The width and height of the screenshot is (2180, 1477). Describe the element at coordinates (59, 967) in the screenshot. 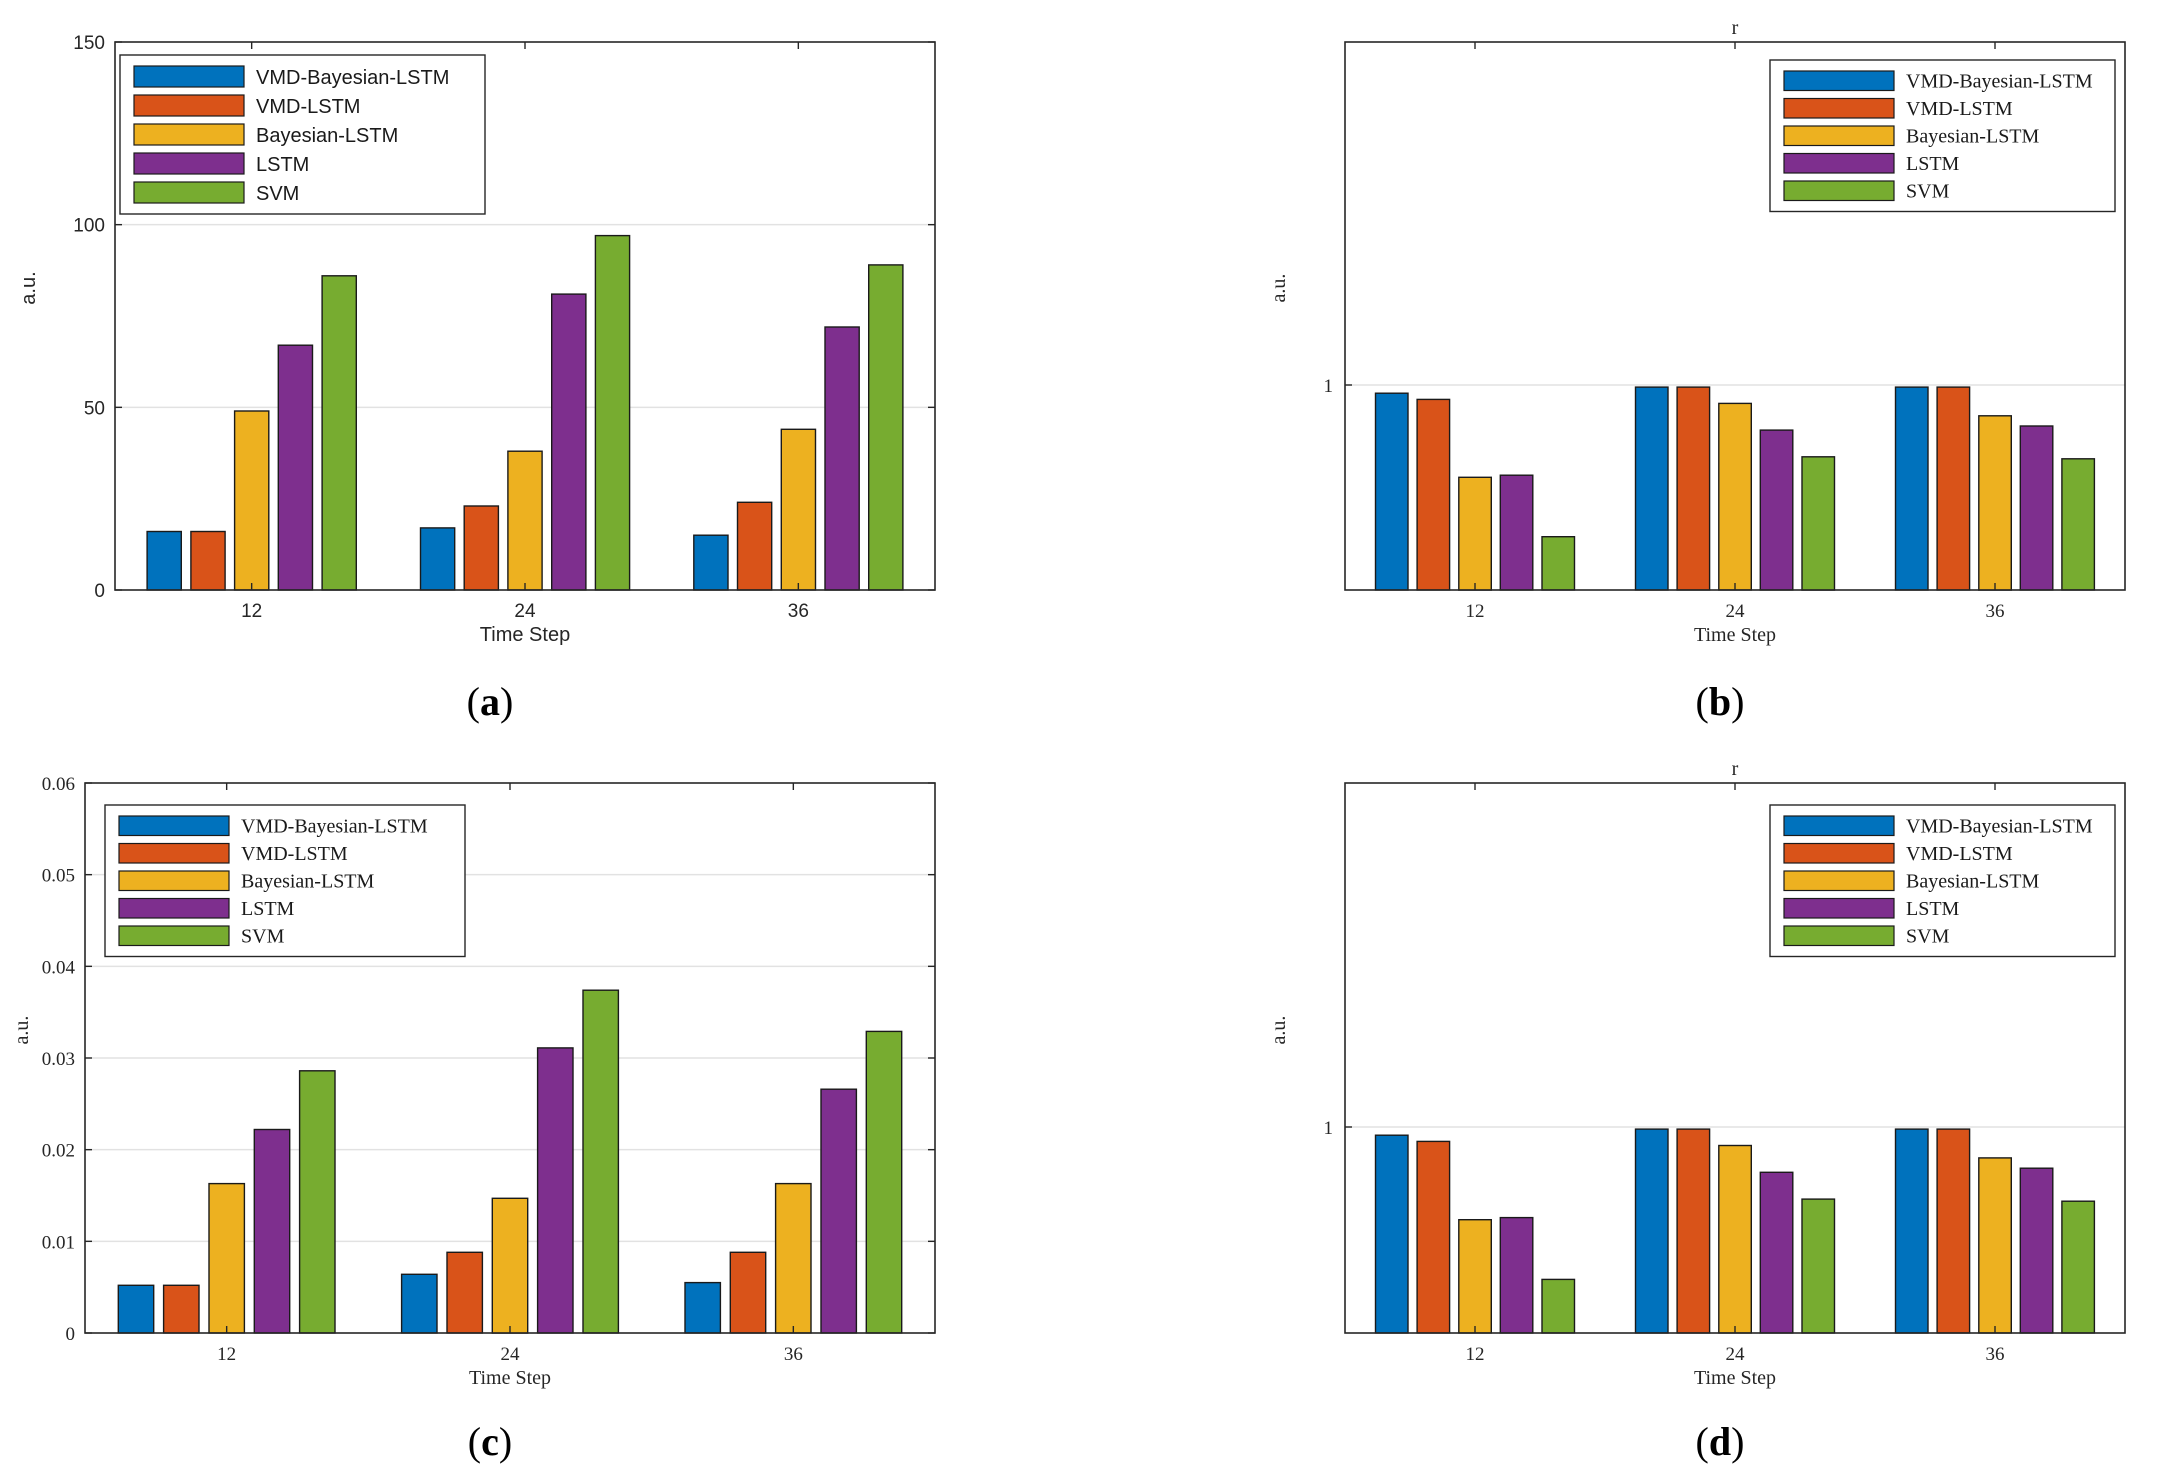

I see `y-tick-label: 0.04` at that location.